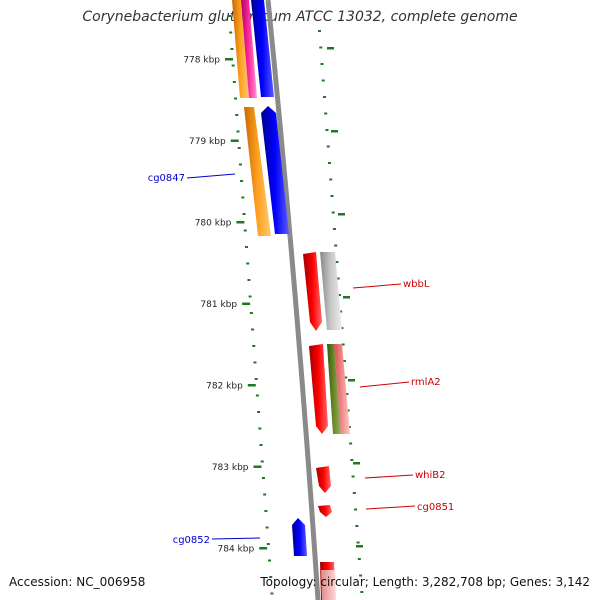 This screenshot has height=600, width=600. I want to click on gene-rmlA2-salmon, so click(342, 389).